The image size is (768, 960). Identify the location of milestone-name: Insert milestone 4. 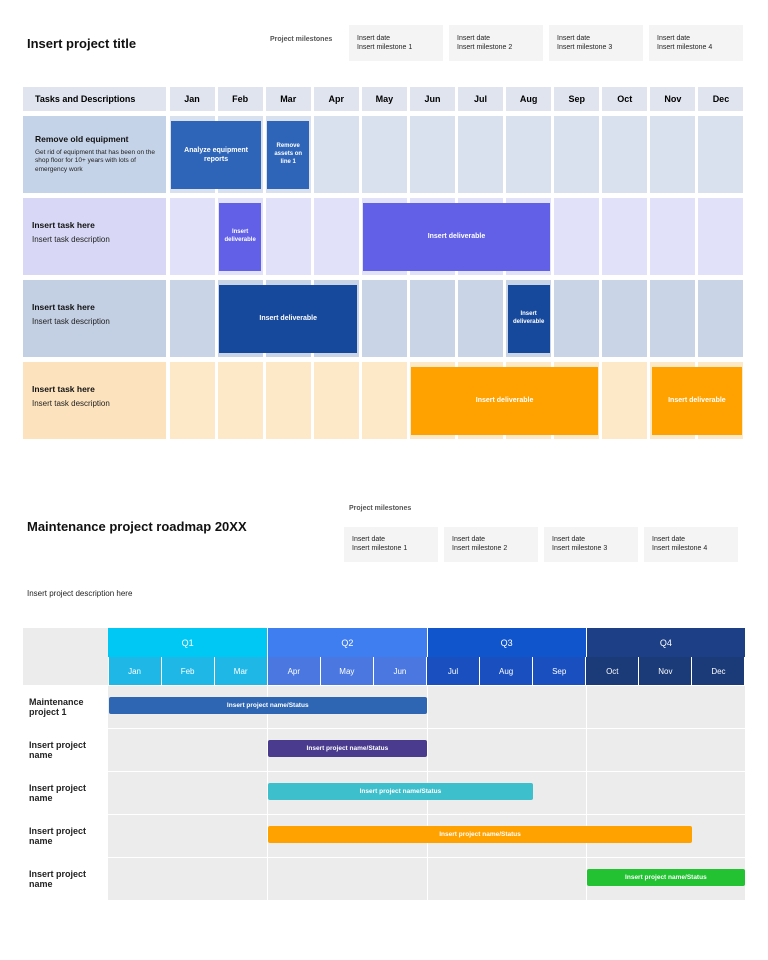
(685, 47).